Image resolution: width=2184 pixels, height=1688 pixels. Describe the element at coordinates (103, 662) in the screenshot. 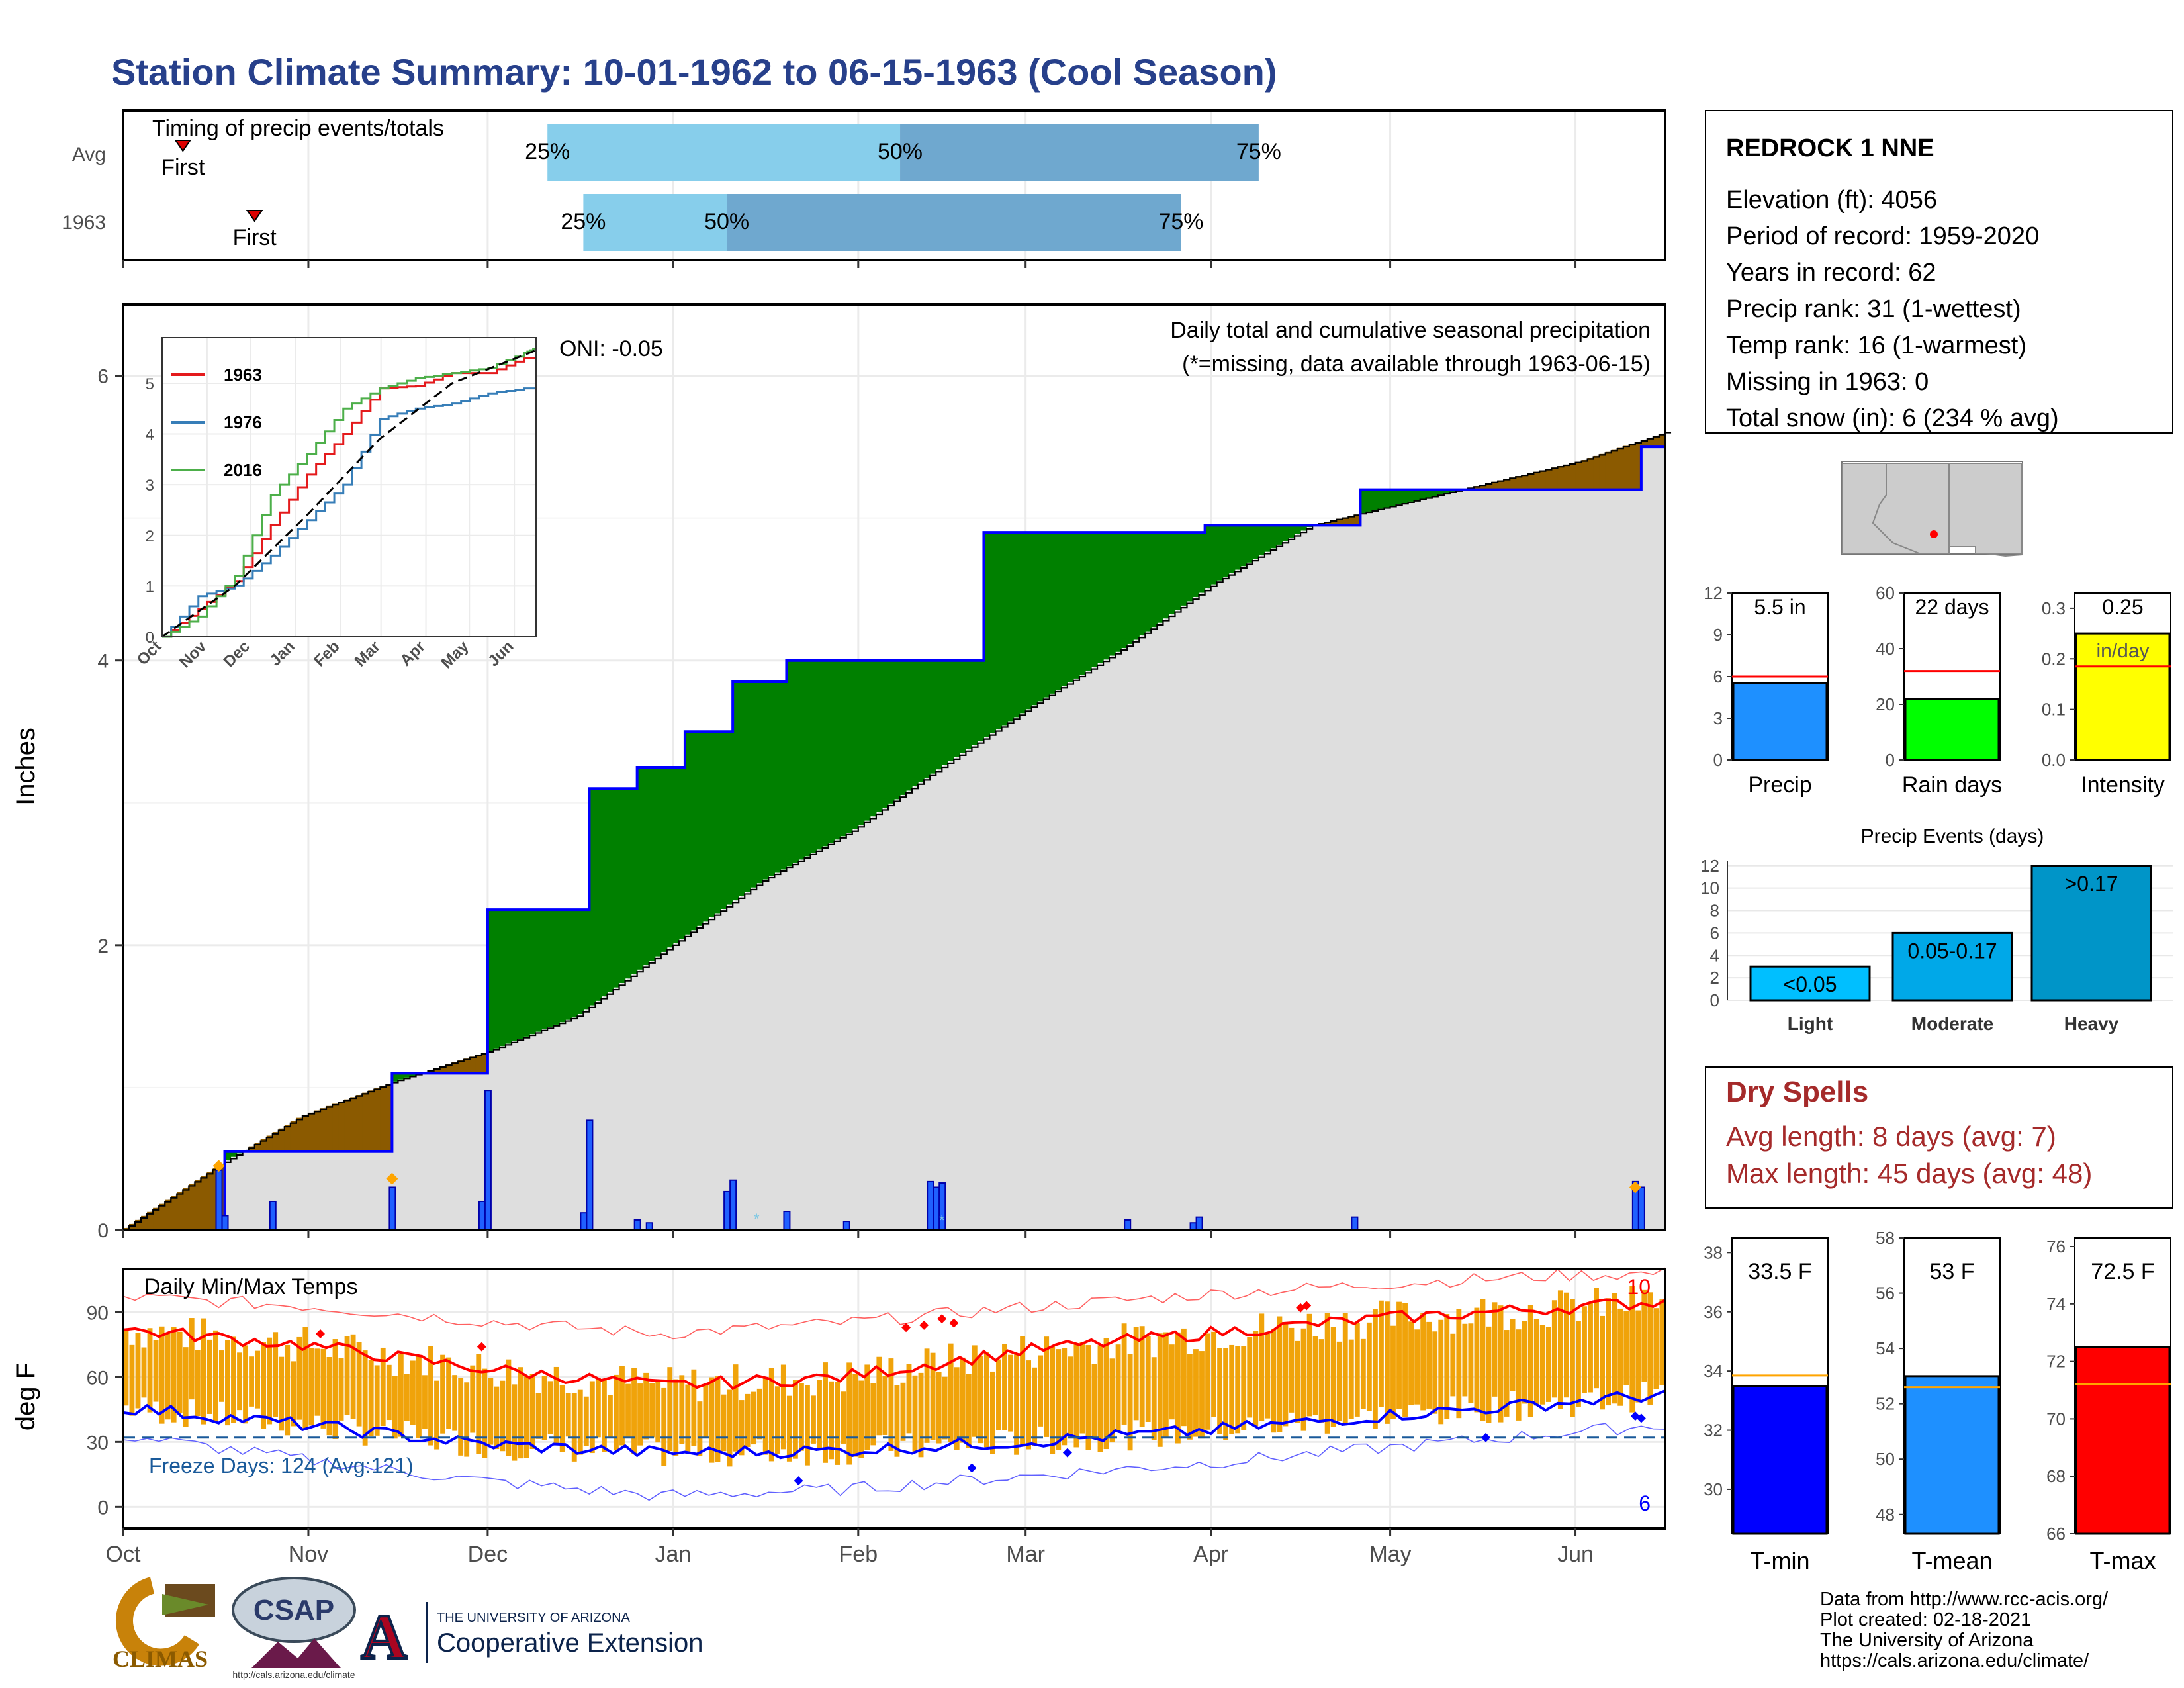

I see `precip-ytick-label-2: 4` at that location.